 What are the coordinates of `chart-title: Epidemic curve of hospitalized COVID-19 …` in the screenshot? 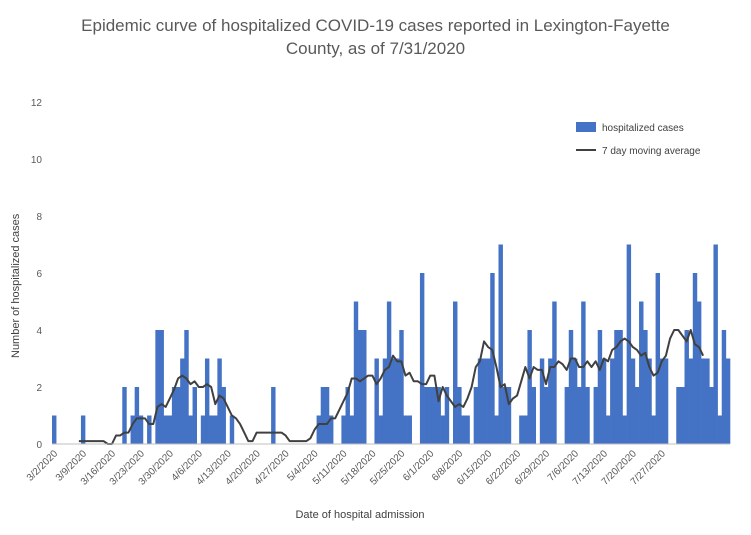 It's located at (375, 37).